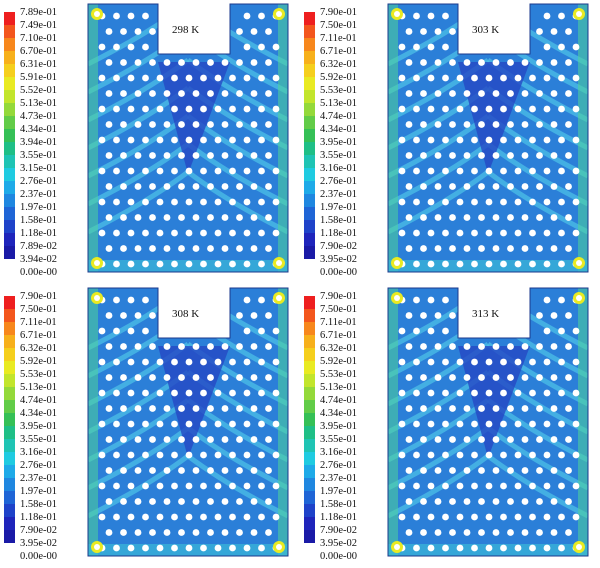 Image resolution: width=600 pixels, height=568 pixels. Describe the element at coordinates (44, 481) in the screenshot. I see `legend-entry: 2.37e-01` at that location.